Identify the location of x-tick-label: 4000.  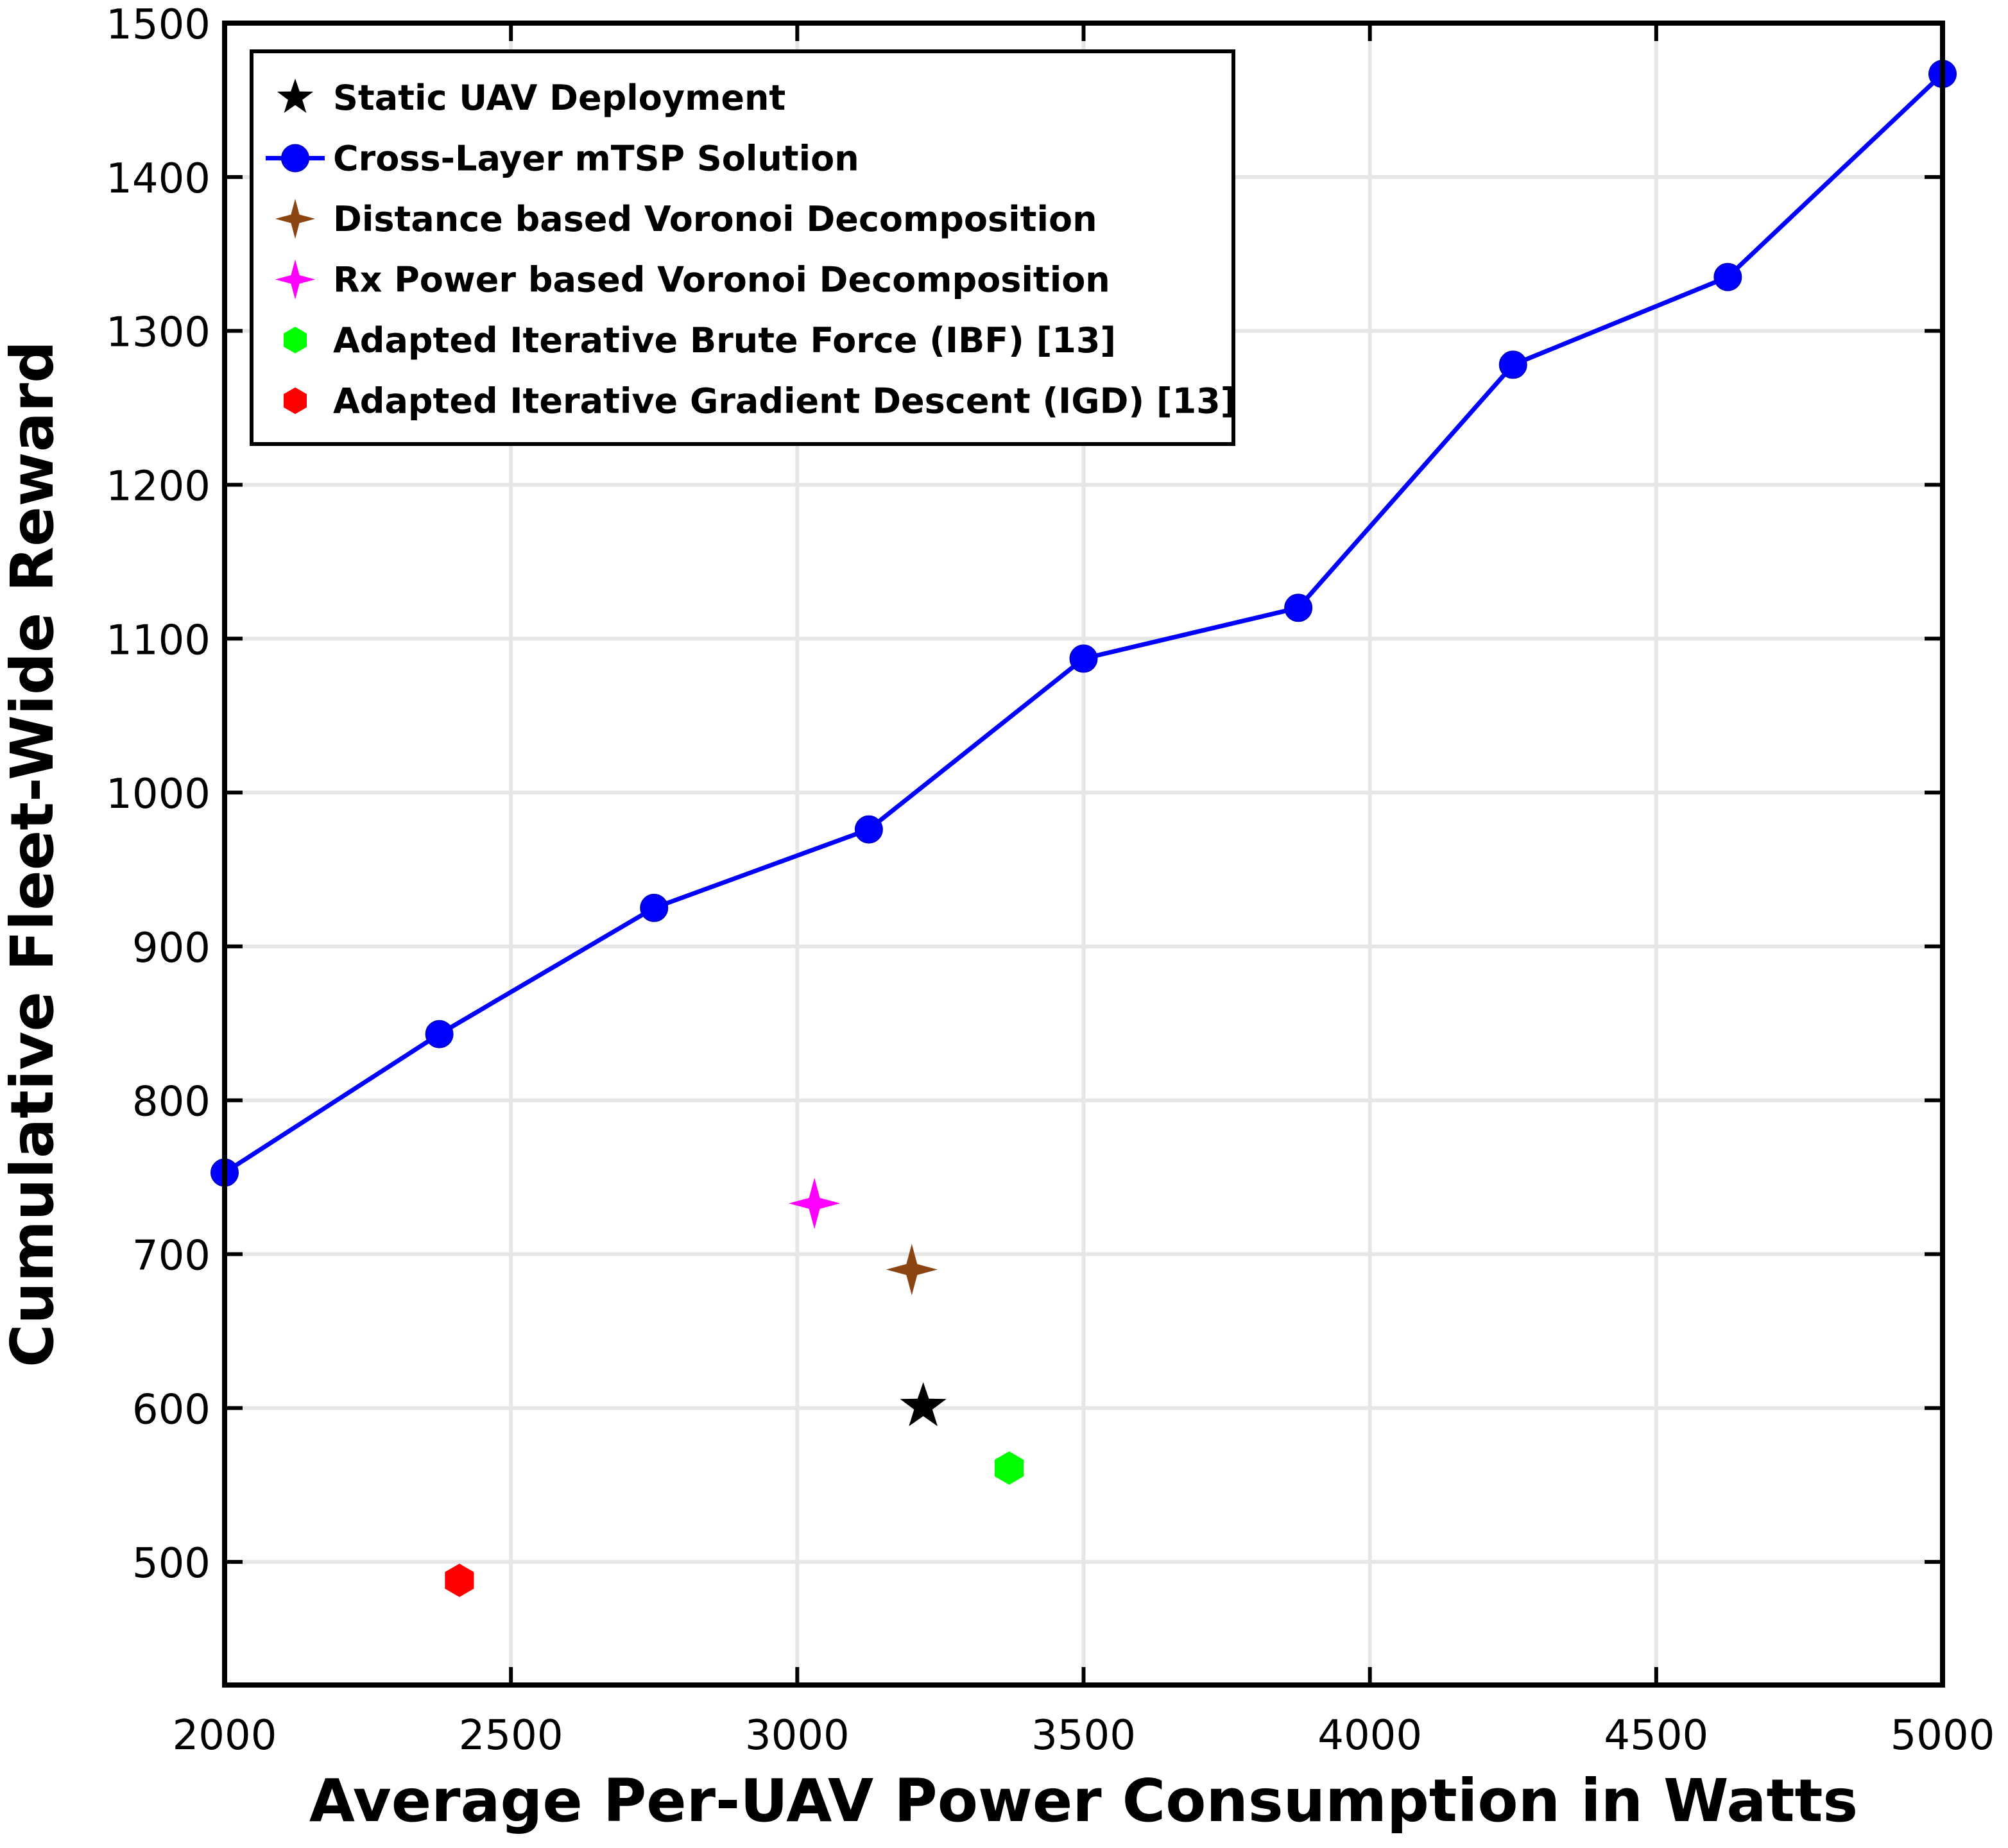
(1370, 1736).